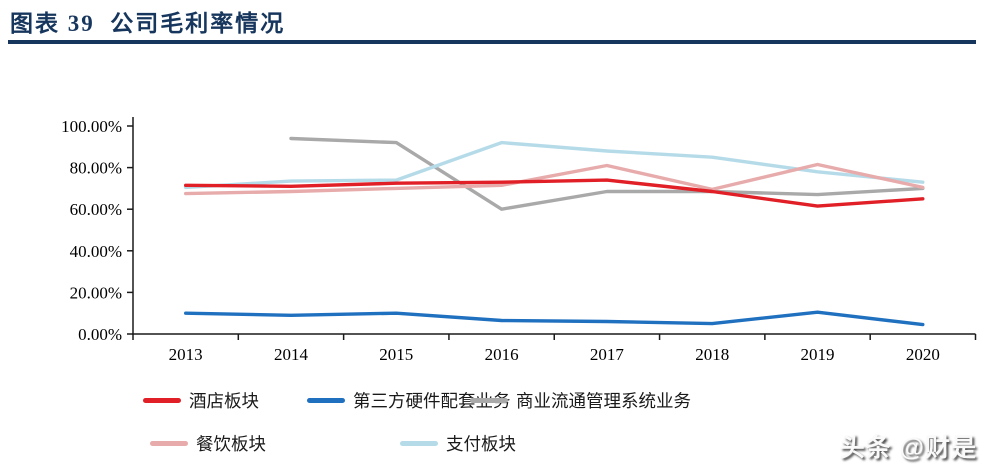  What do you see at coordinates (186, 354) in the screenshot?
I see `x-axis-label: 2013` at bounding box center [186, 354].